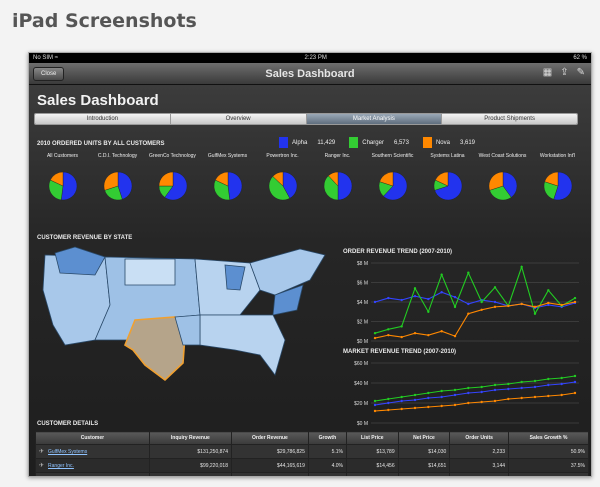 The width and height of the screenshot is (600, 487). What do you see at coordinates (424, 438) in the screenshot?
I see `column-header: Net Price` at bounding box center [424, 438].